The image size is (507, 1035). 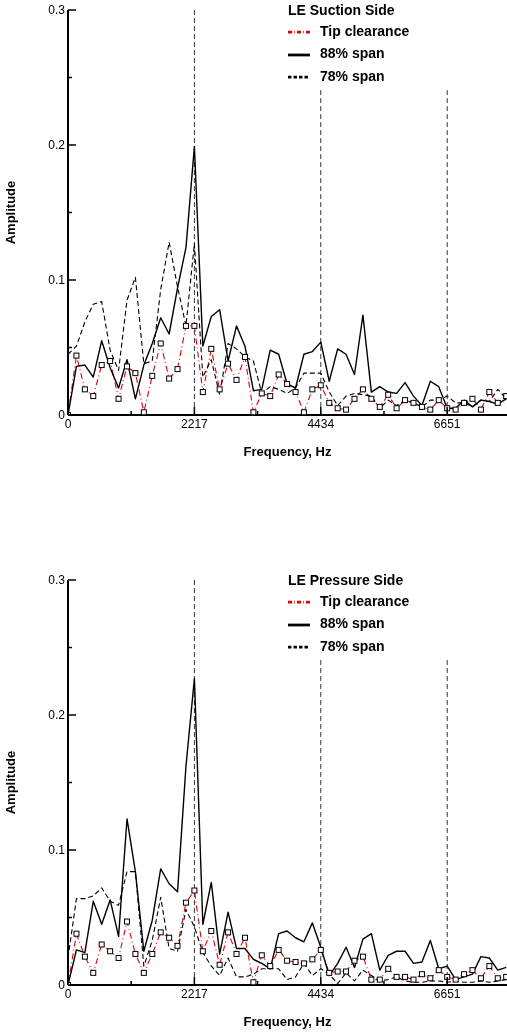 What do you see at coordinates (346, 580) in the screenshot?
I see `legend-title: LE Pressure Side` at bounding box center [346, 580].